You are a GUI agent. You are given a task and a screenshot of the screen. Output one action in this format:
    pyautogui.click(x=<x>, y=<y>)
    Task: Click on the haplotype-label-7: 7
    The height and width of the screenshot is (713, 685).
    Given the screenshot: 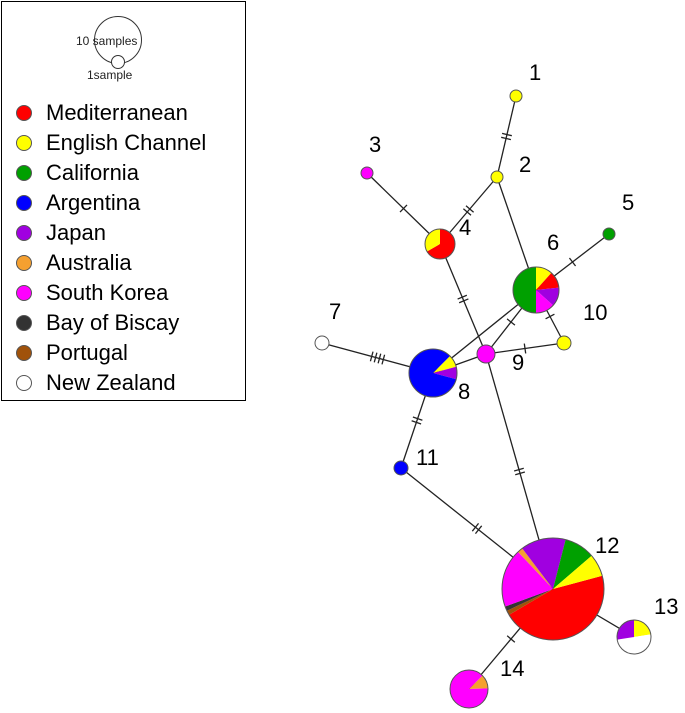 What is the action you would take?
    pyautogui.click(x=335, y=311)
    